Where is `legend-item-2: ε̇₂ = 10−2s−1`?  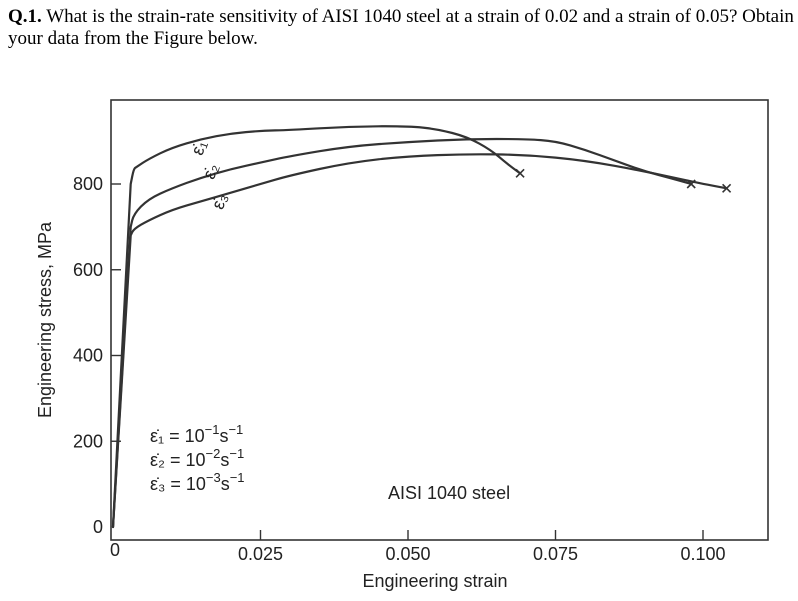
legend-item-2: ε̇₂ = 10−2s−1 is located at coordinates (197, 458).